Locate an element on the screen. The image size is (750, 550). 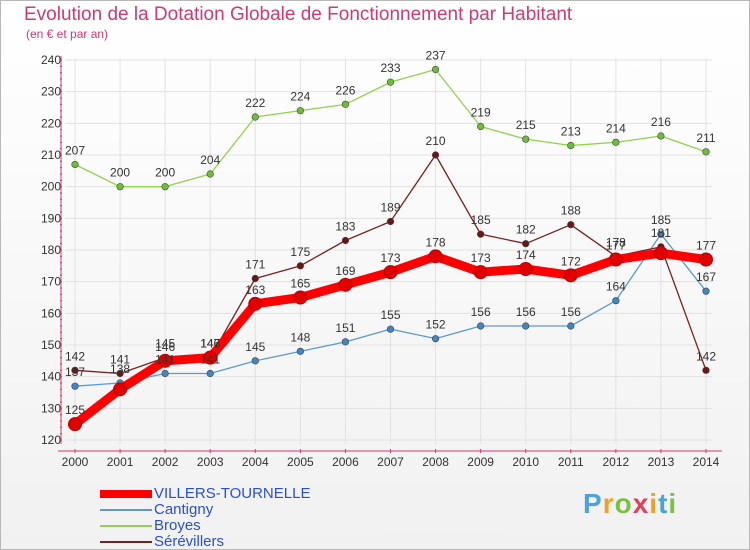
y-tick-label: 190 is located at coordinates (51, 218).